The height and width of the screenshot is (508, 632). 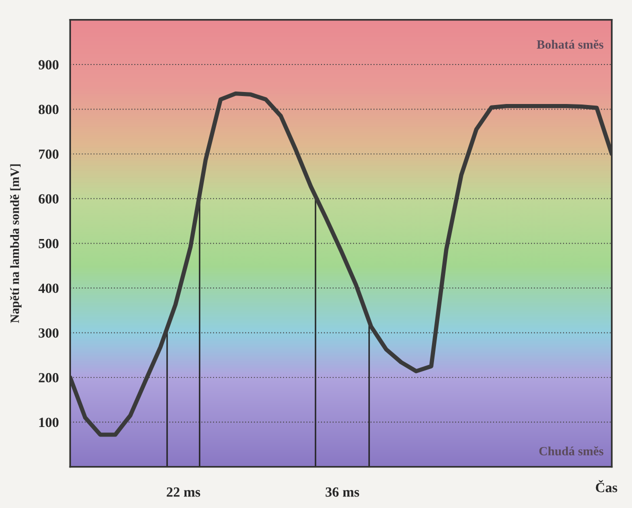 I want to click on y-tick-label: 700, so click(x=49, y=154).